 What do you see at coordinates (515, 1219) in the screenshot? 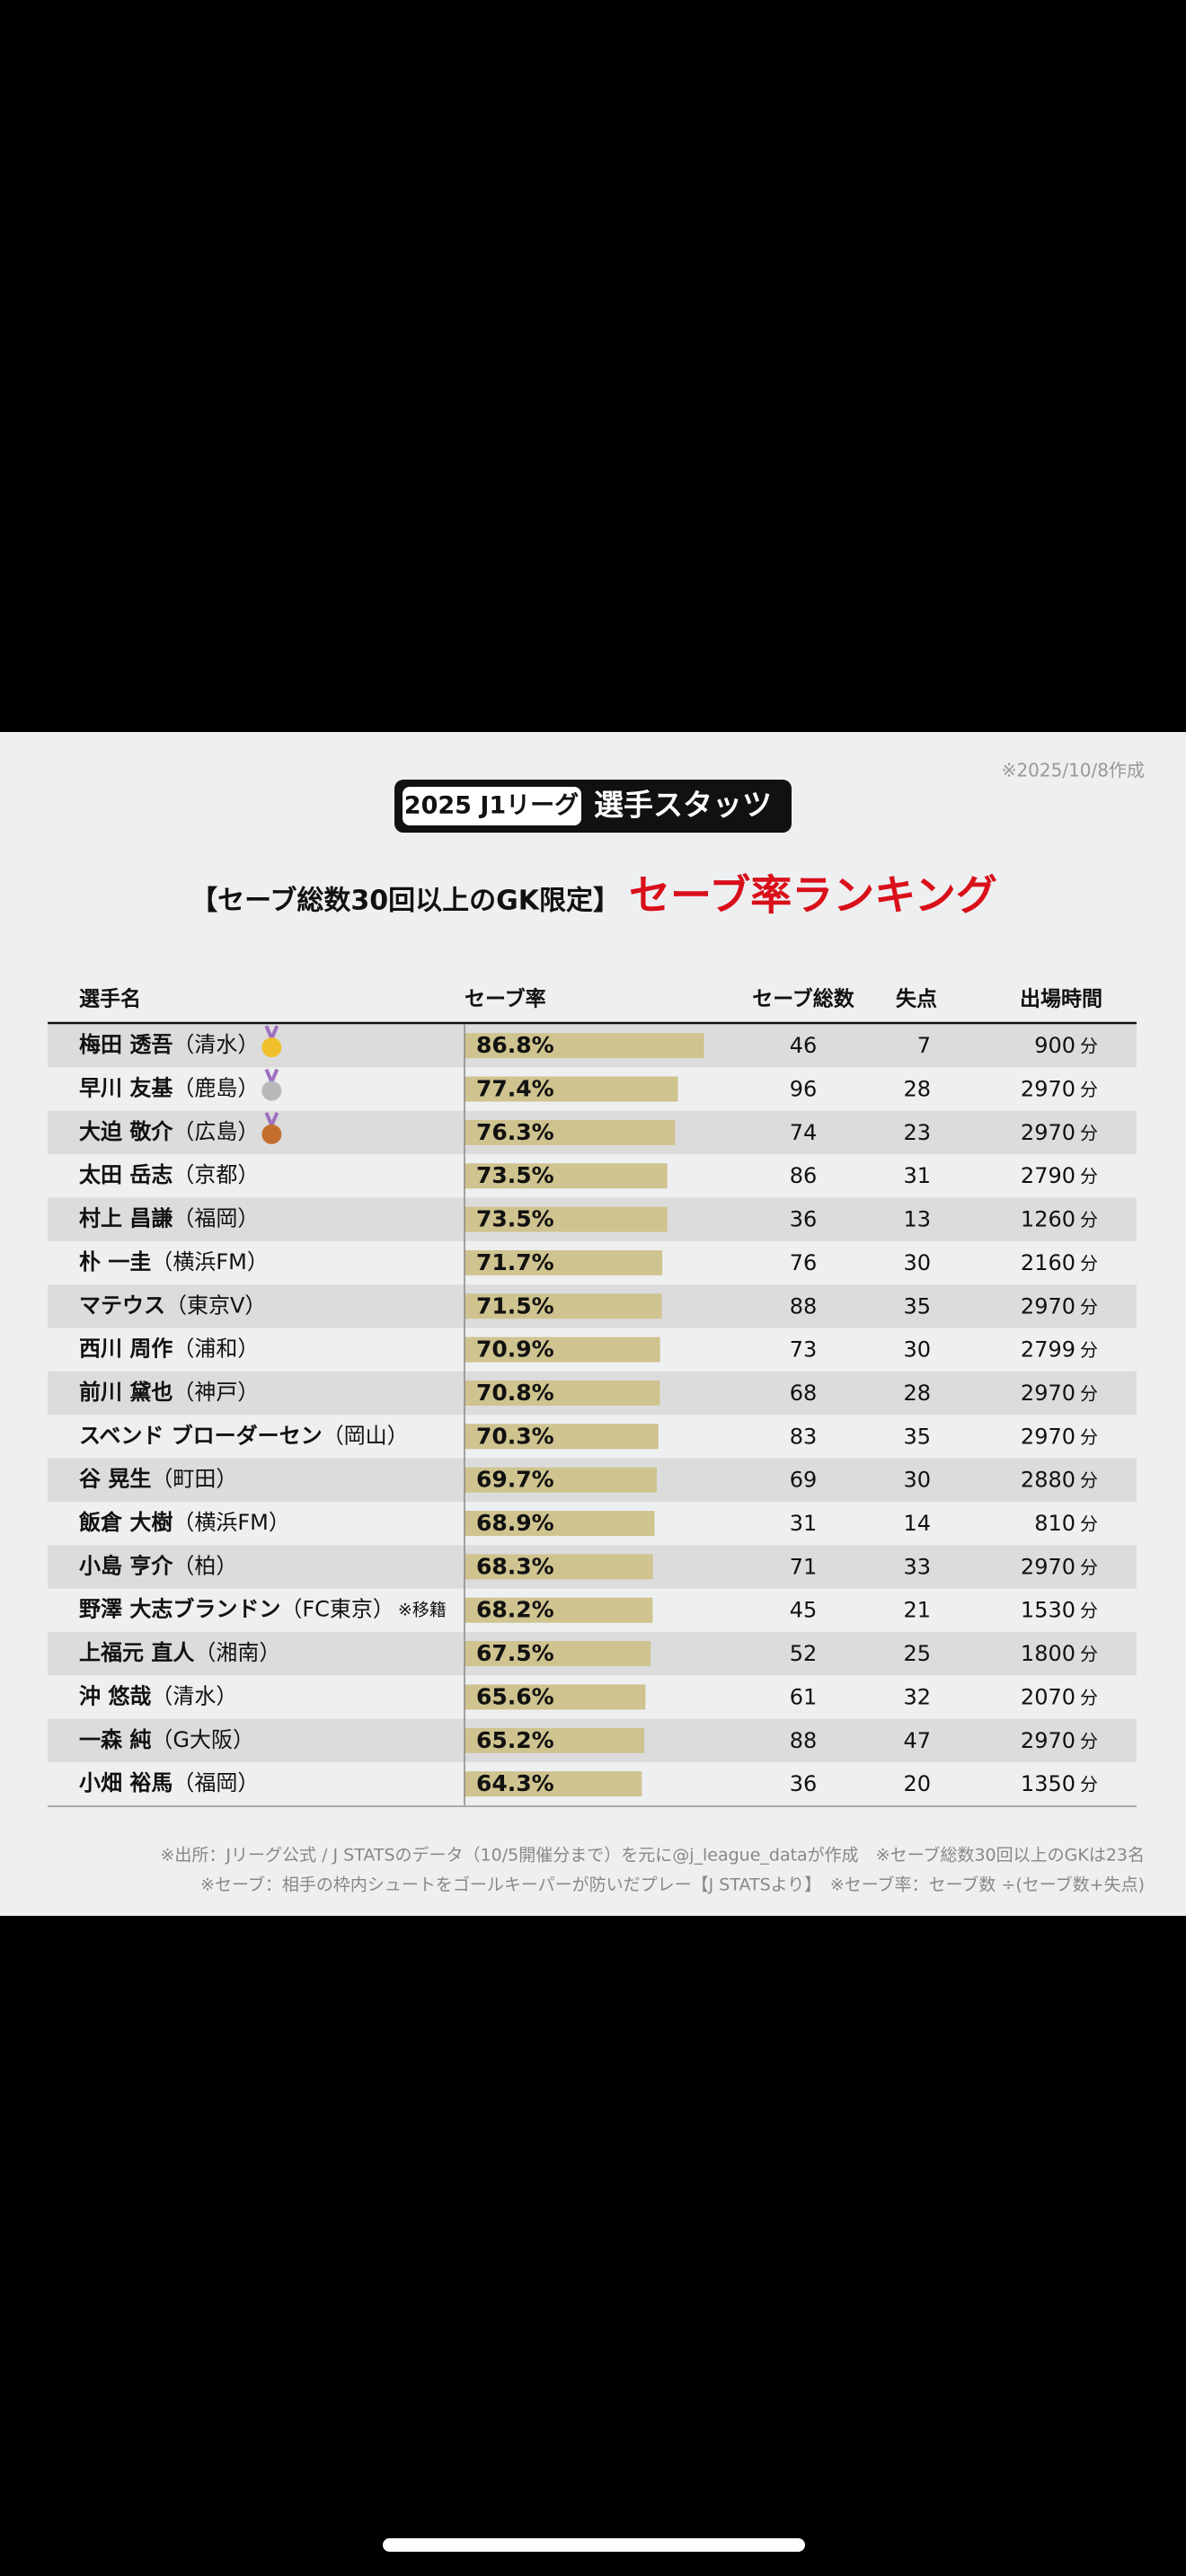
I see `rate-label: 73.5%` at bounding box center [515, 1219].